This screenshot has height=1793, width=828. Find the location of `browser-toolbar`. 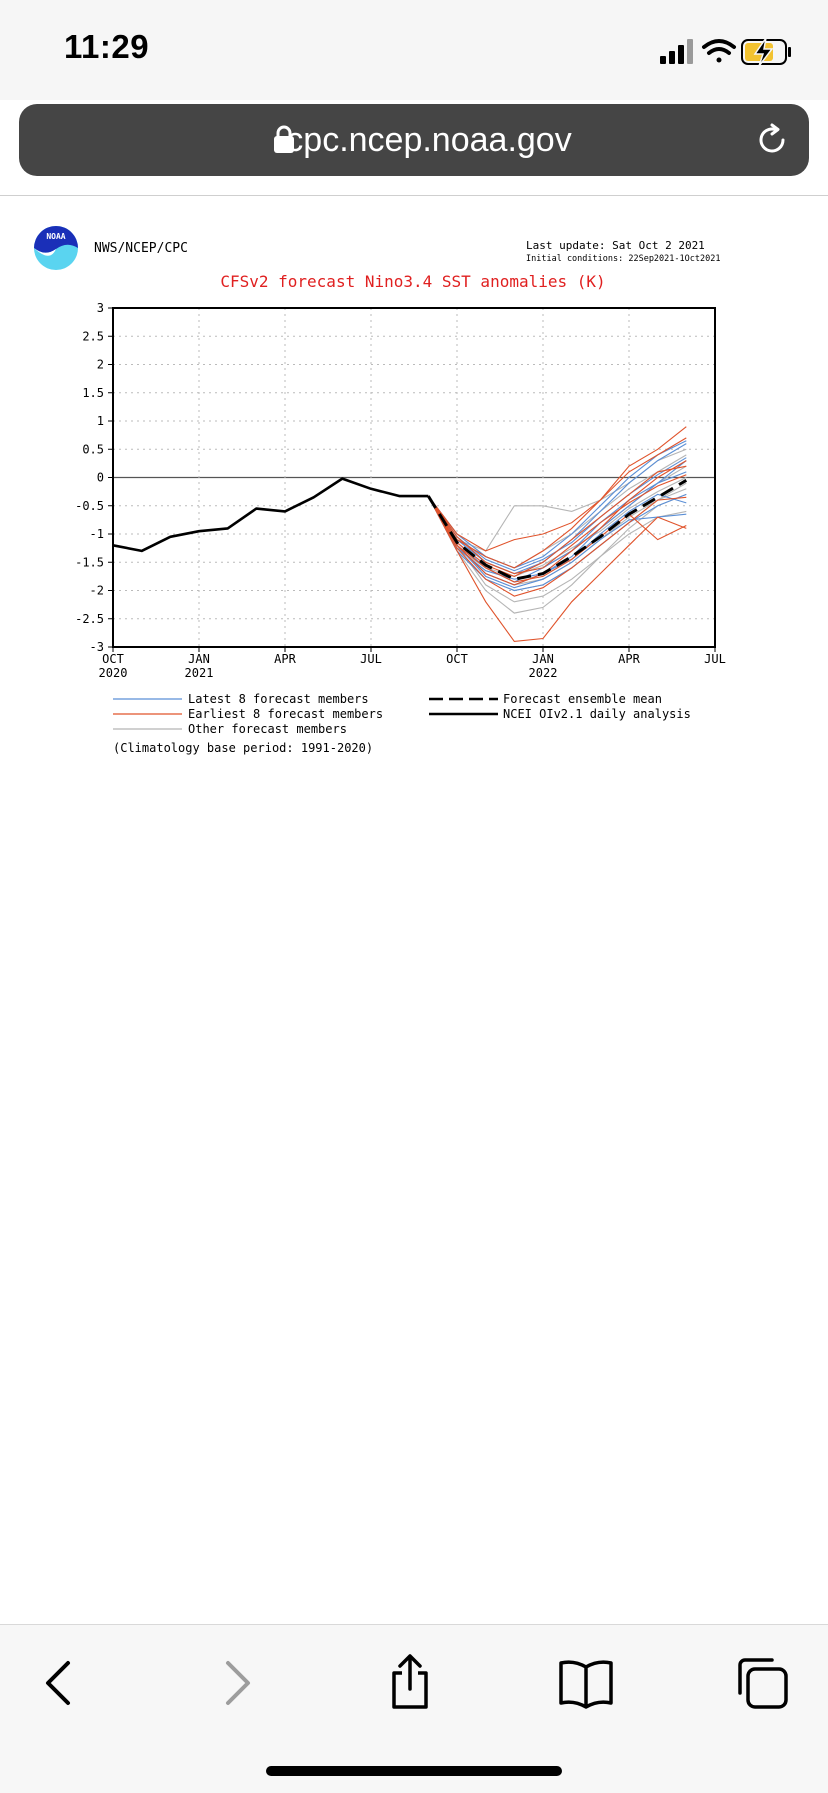

browser-toolbar is located at coordinates (414, 1708).